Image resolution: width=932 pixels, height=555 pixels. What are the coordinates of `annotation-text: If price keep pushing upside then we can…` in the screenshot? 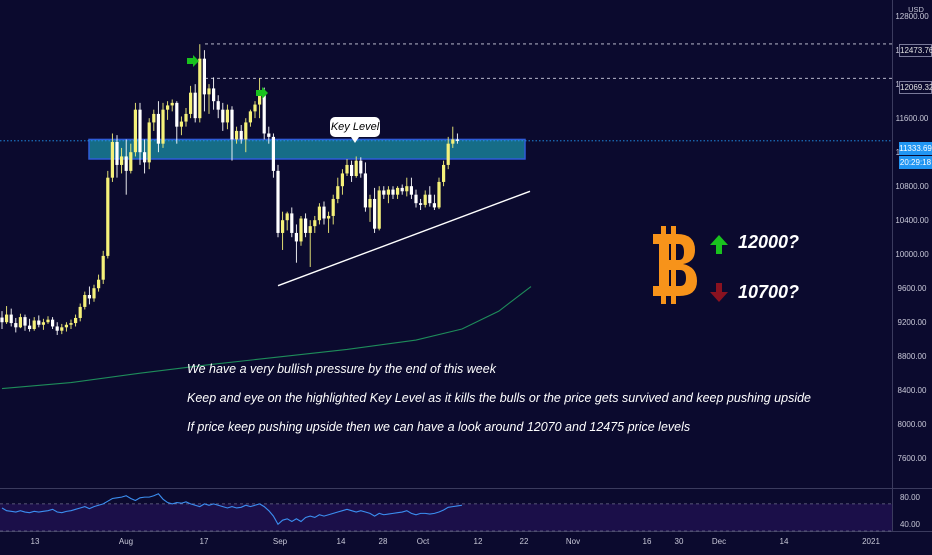 It's located at (439, 427).